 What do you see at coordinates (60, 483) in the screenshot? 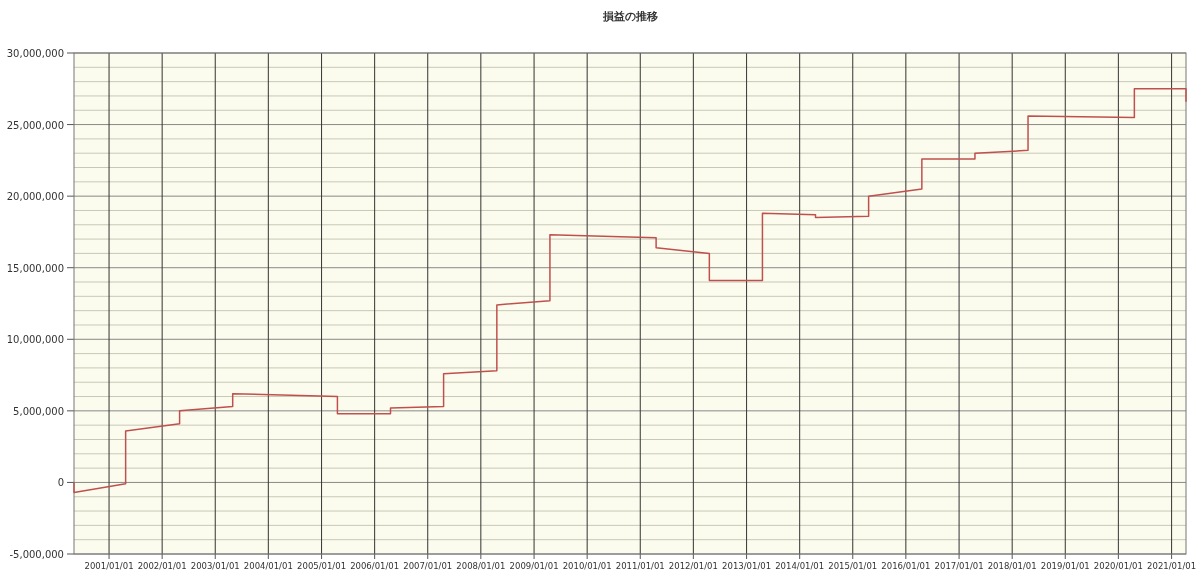
I see `y-tick-label: 0` at bounding box center [60, 483].